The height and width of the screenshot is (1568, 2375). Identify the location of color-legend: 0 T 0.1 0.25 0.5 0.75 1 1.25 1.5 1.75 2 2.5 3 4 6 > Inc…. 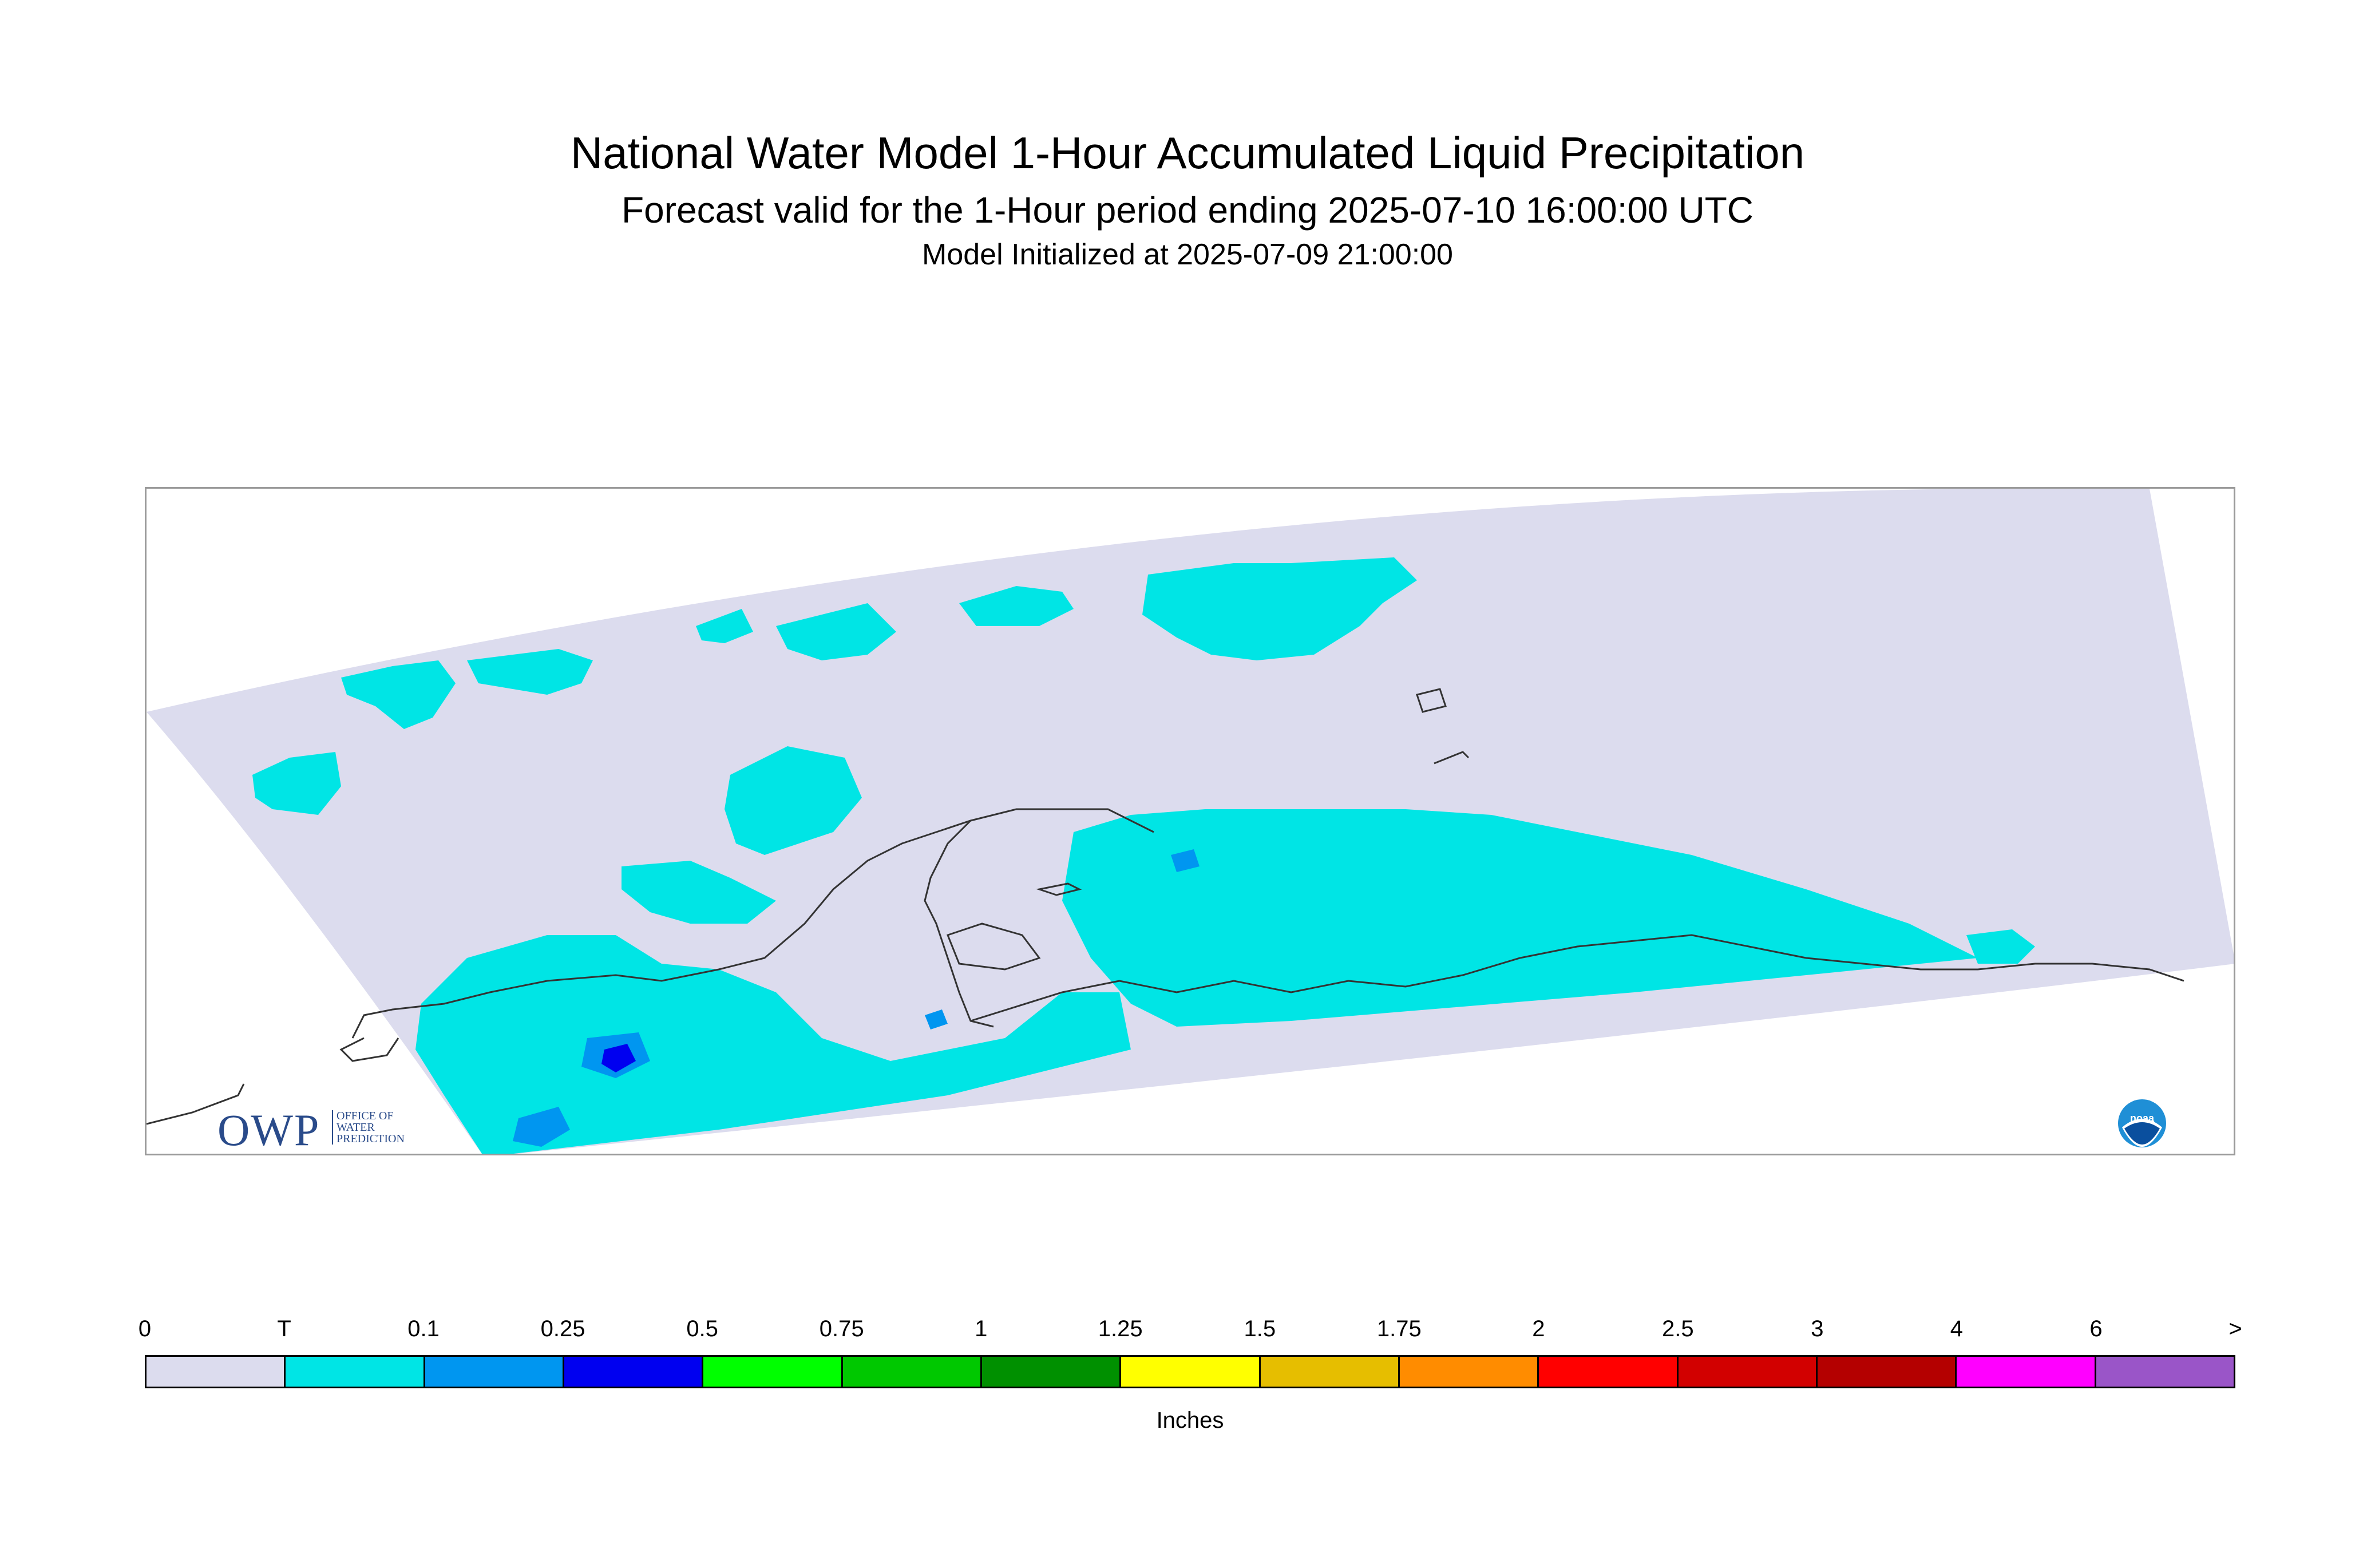
(1190, 1379).